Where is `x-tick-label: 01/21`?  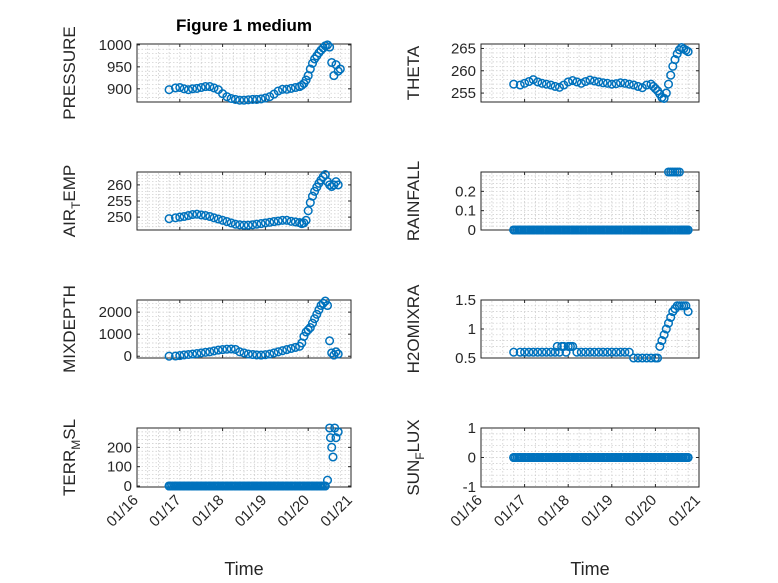 x-tick-label: 01/21 is located at coordinates (336, 511).